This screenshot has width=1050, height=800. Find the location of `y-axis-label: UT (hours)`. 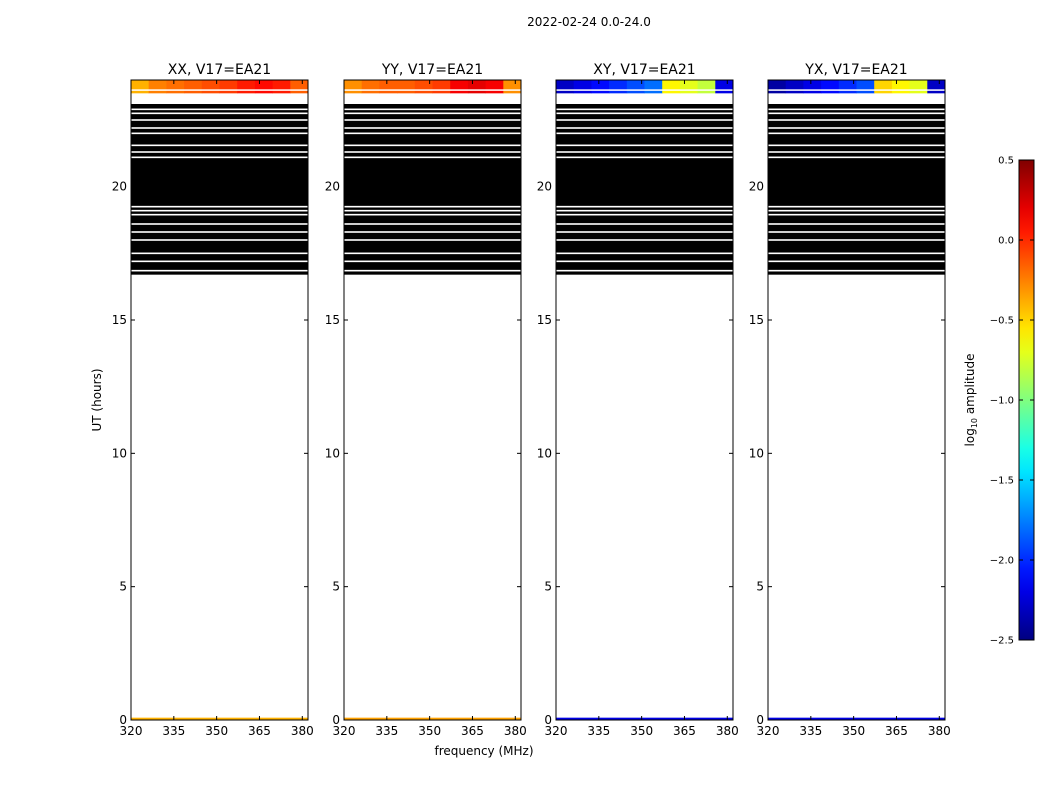

y-axis-label: UT (hours) is located at coordinates (97, 399).